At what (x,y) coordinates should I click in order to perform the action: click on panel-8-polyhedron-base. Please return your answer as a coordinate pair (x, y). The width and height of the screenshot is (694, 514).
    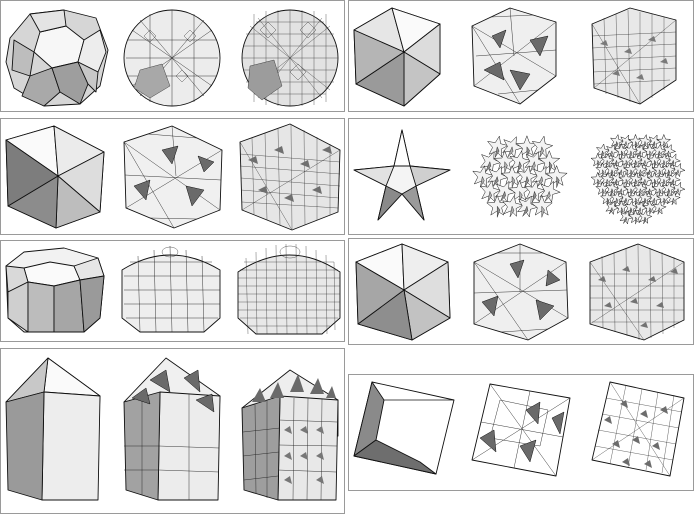
    Looking at the image, I should click on (404, 428).